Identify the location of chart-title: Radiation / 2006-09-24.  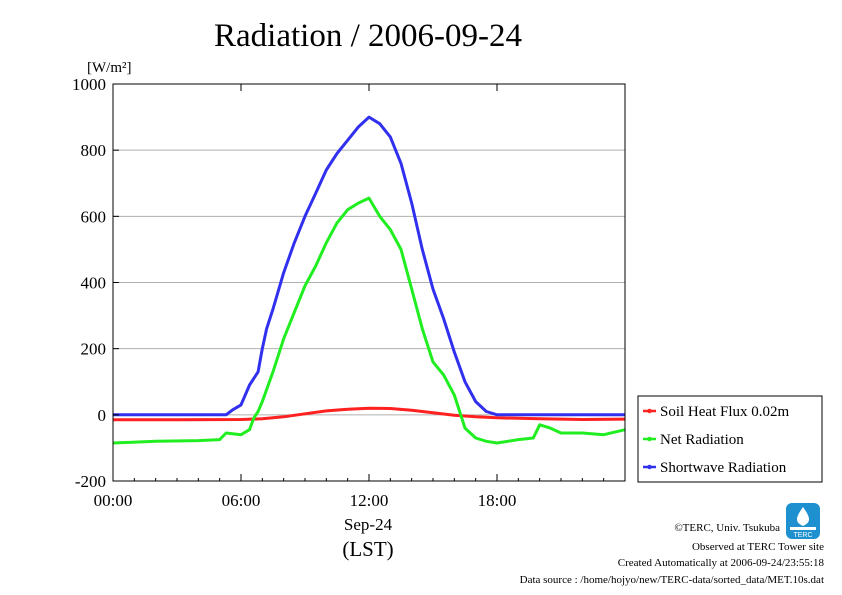
(368, 36).